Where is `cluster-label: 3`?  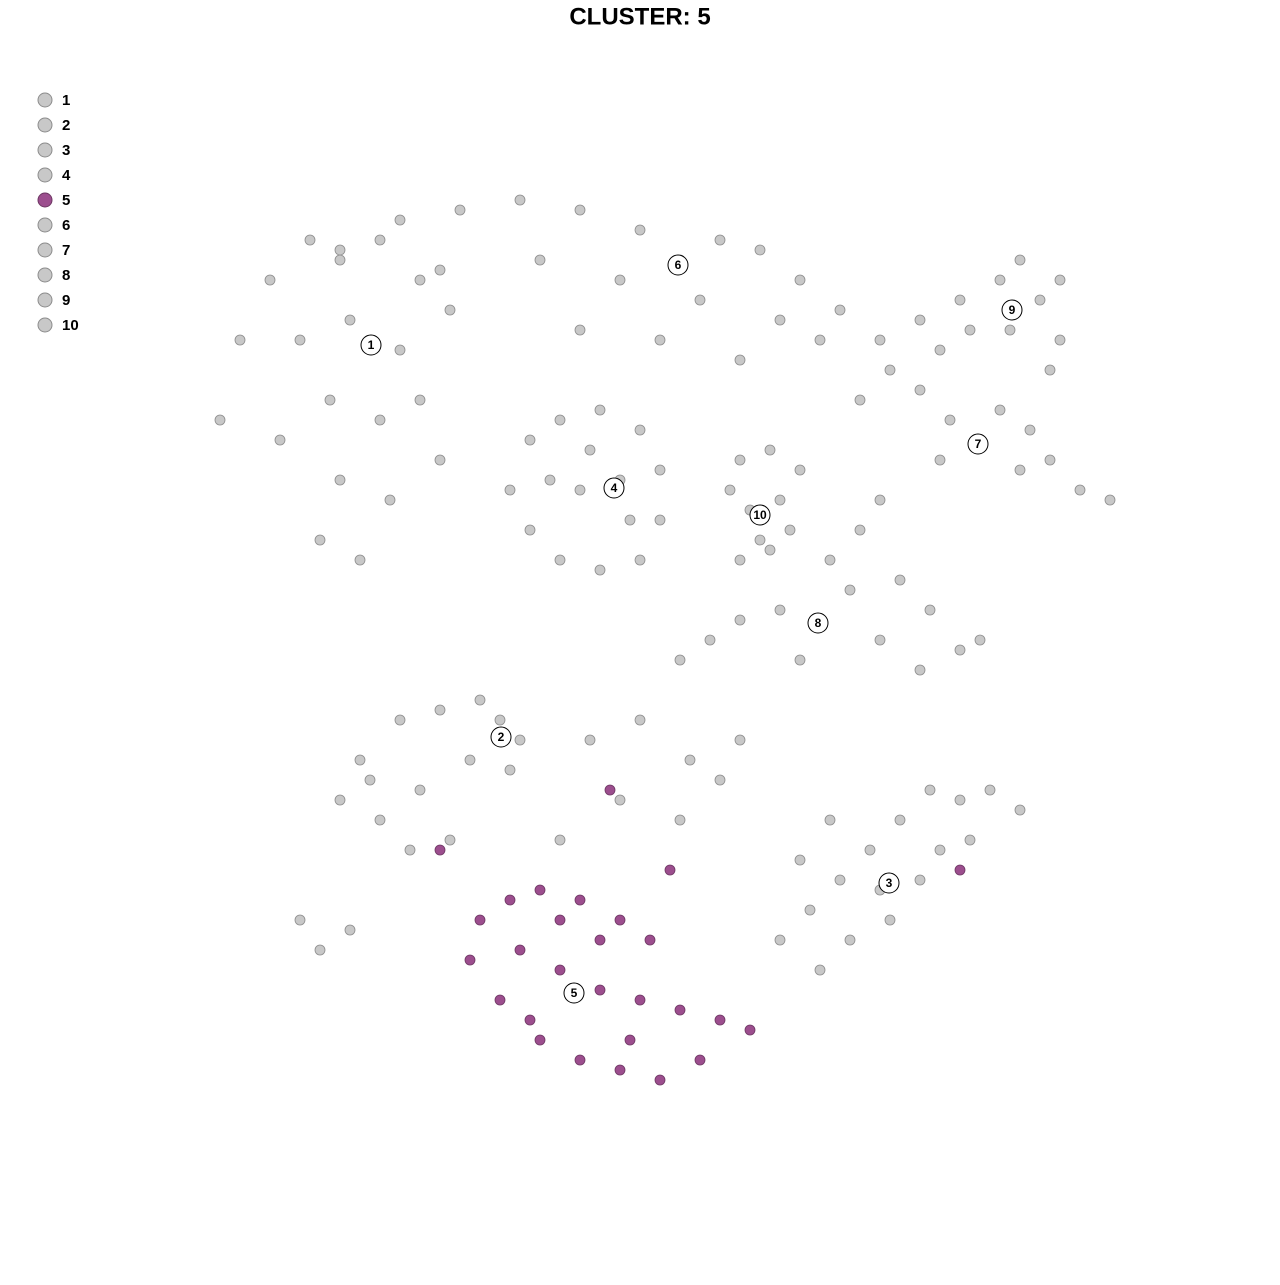
cluster-label: 3 is located at coordinates (889, 883).